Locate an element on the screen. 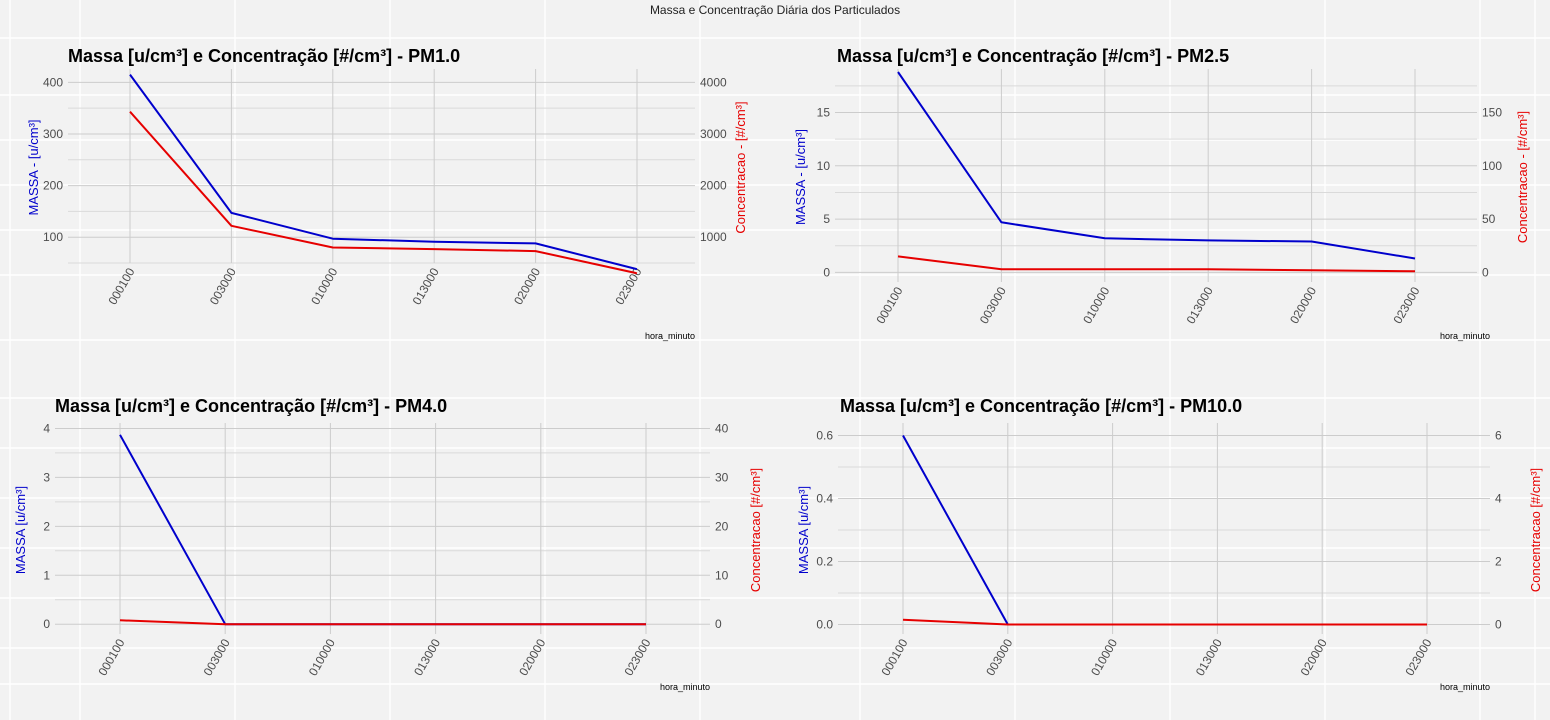 The width and height of the screenshot is (1550, 720). y-left-tick-label: 3 is located at coordinates (46, 477).